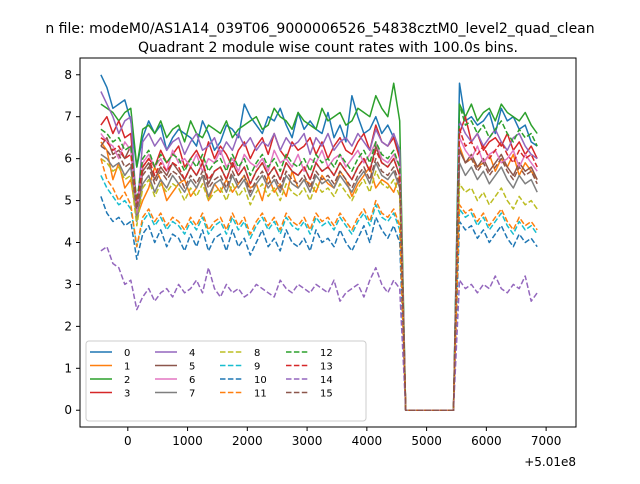 This screenshot has height=484, width=640. What do you see at coordinates (426, 441) in the screenshot?
I see `x-tick-label: 5000` at bounding box center [426, 441].